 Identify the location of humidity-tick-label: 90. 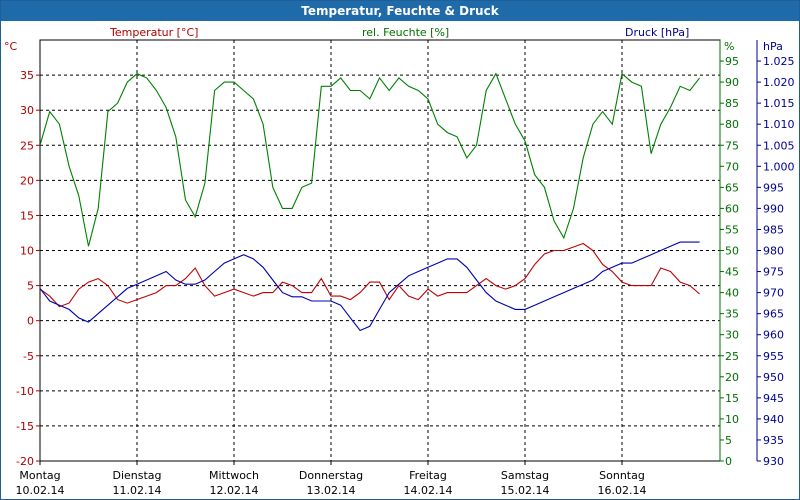
(732, 82).